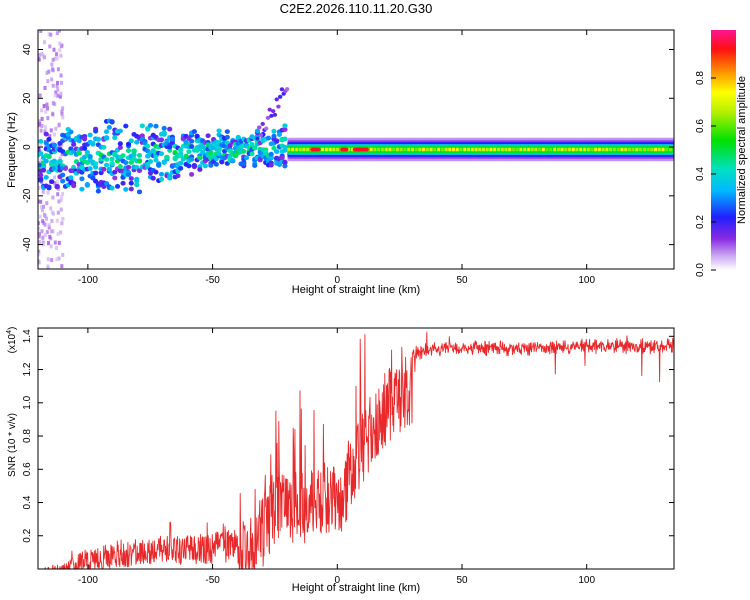 This screenshot has height=600, width=750. I want to click on snr-y-scale-exponent: 4, so click(9, 332).